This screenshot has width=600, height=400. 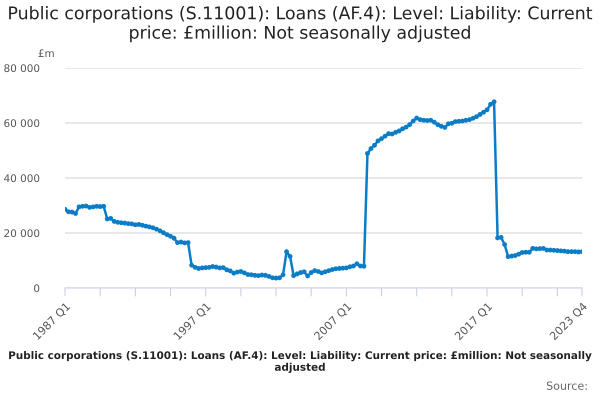 I want to click on y-tick-label: 40 000, so click(x=22, y=178).